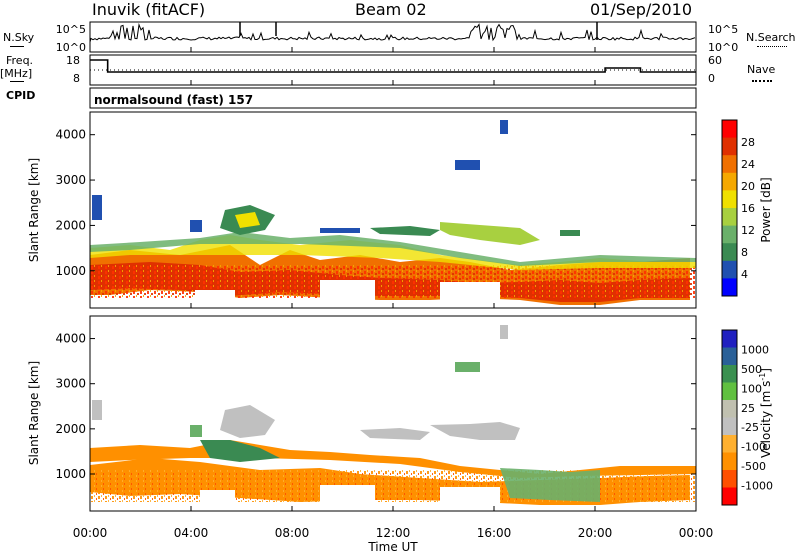 This screenshot has height=554, width=800. Describe the element at coordinates (20, 60) in the screenshot. I see `freq-label: Freq.` at that location.